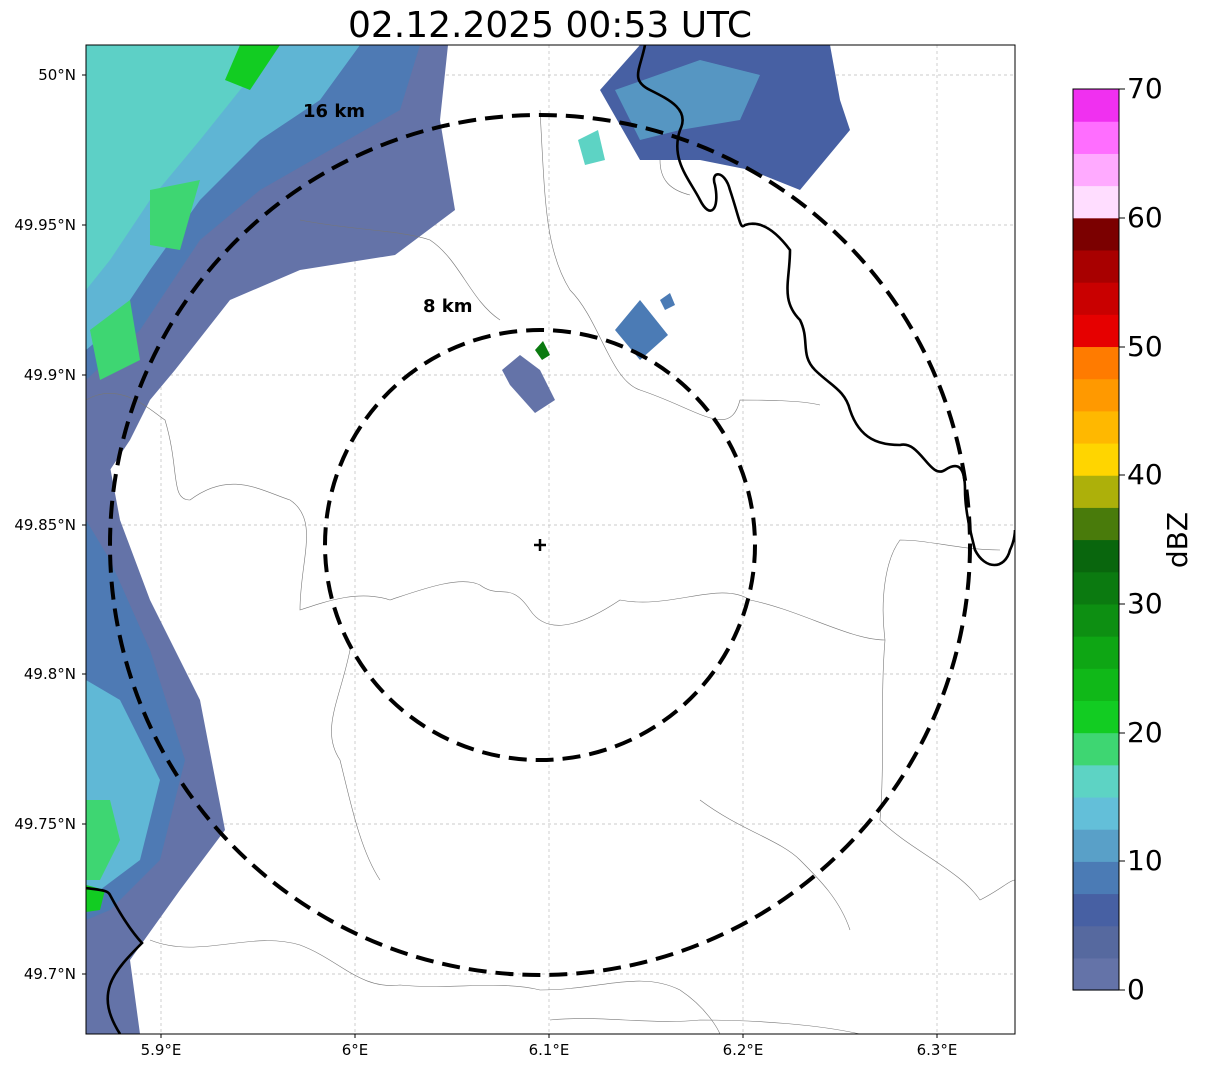  Describe the element at coordinates (1145, 88) in the screenshot. I see `colorbar-tick-label: 70` at that location.